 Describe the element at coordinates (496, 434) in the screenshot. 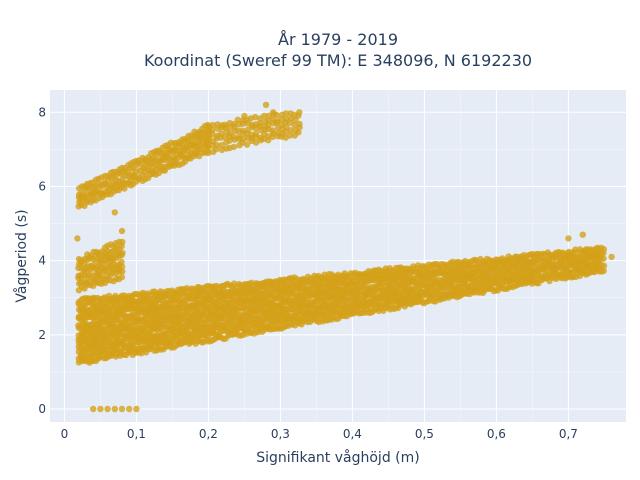

I see `x-tick-label: 0,6` at that location.